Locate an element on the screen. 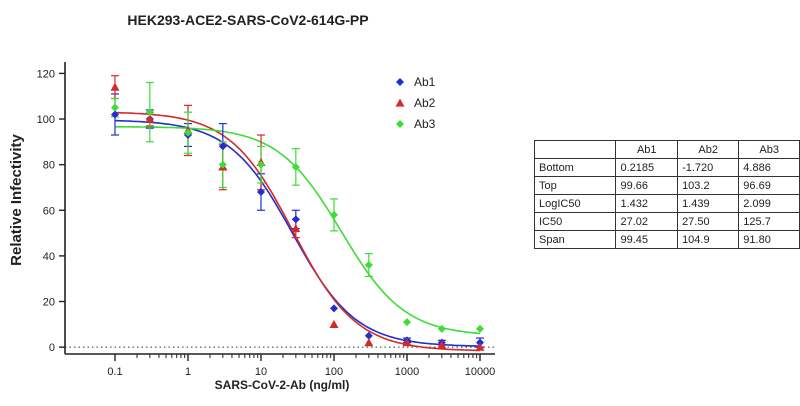  legend-marker-ab3 is located at coordinates (400, 124).